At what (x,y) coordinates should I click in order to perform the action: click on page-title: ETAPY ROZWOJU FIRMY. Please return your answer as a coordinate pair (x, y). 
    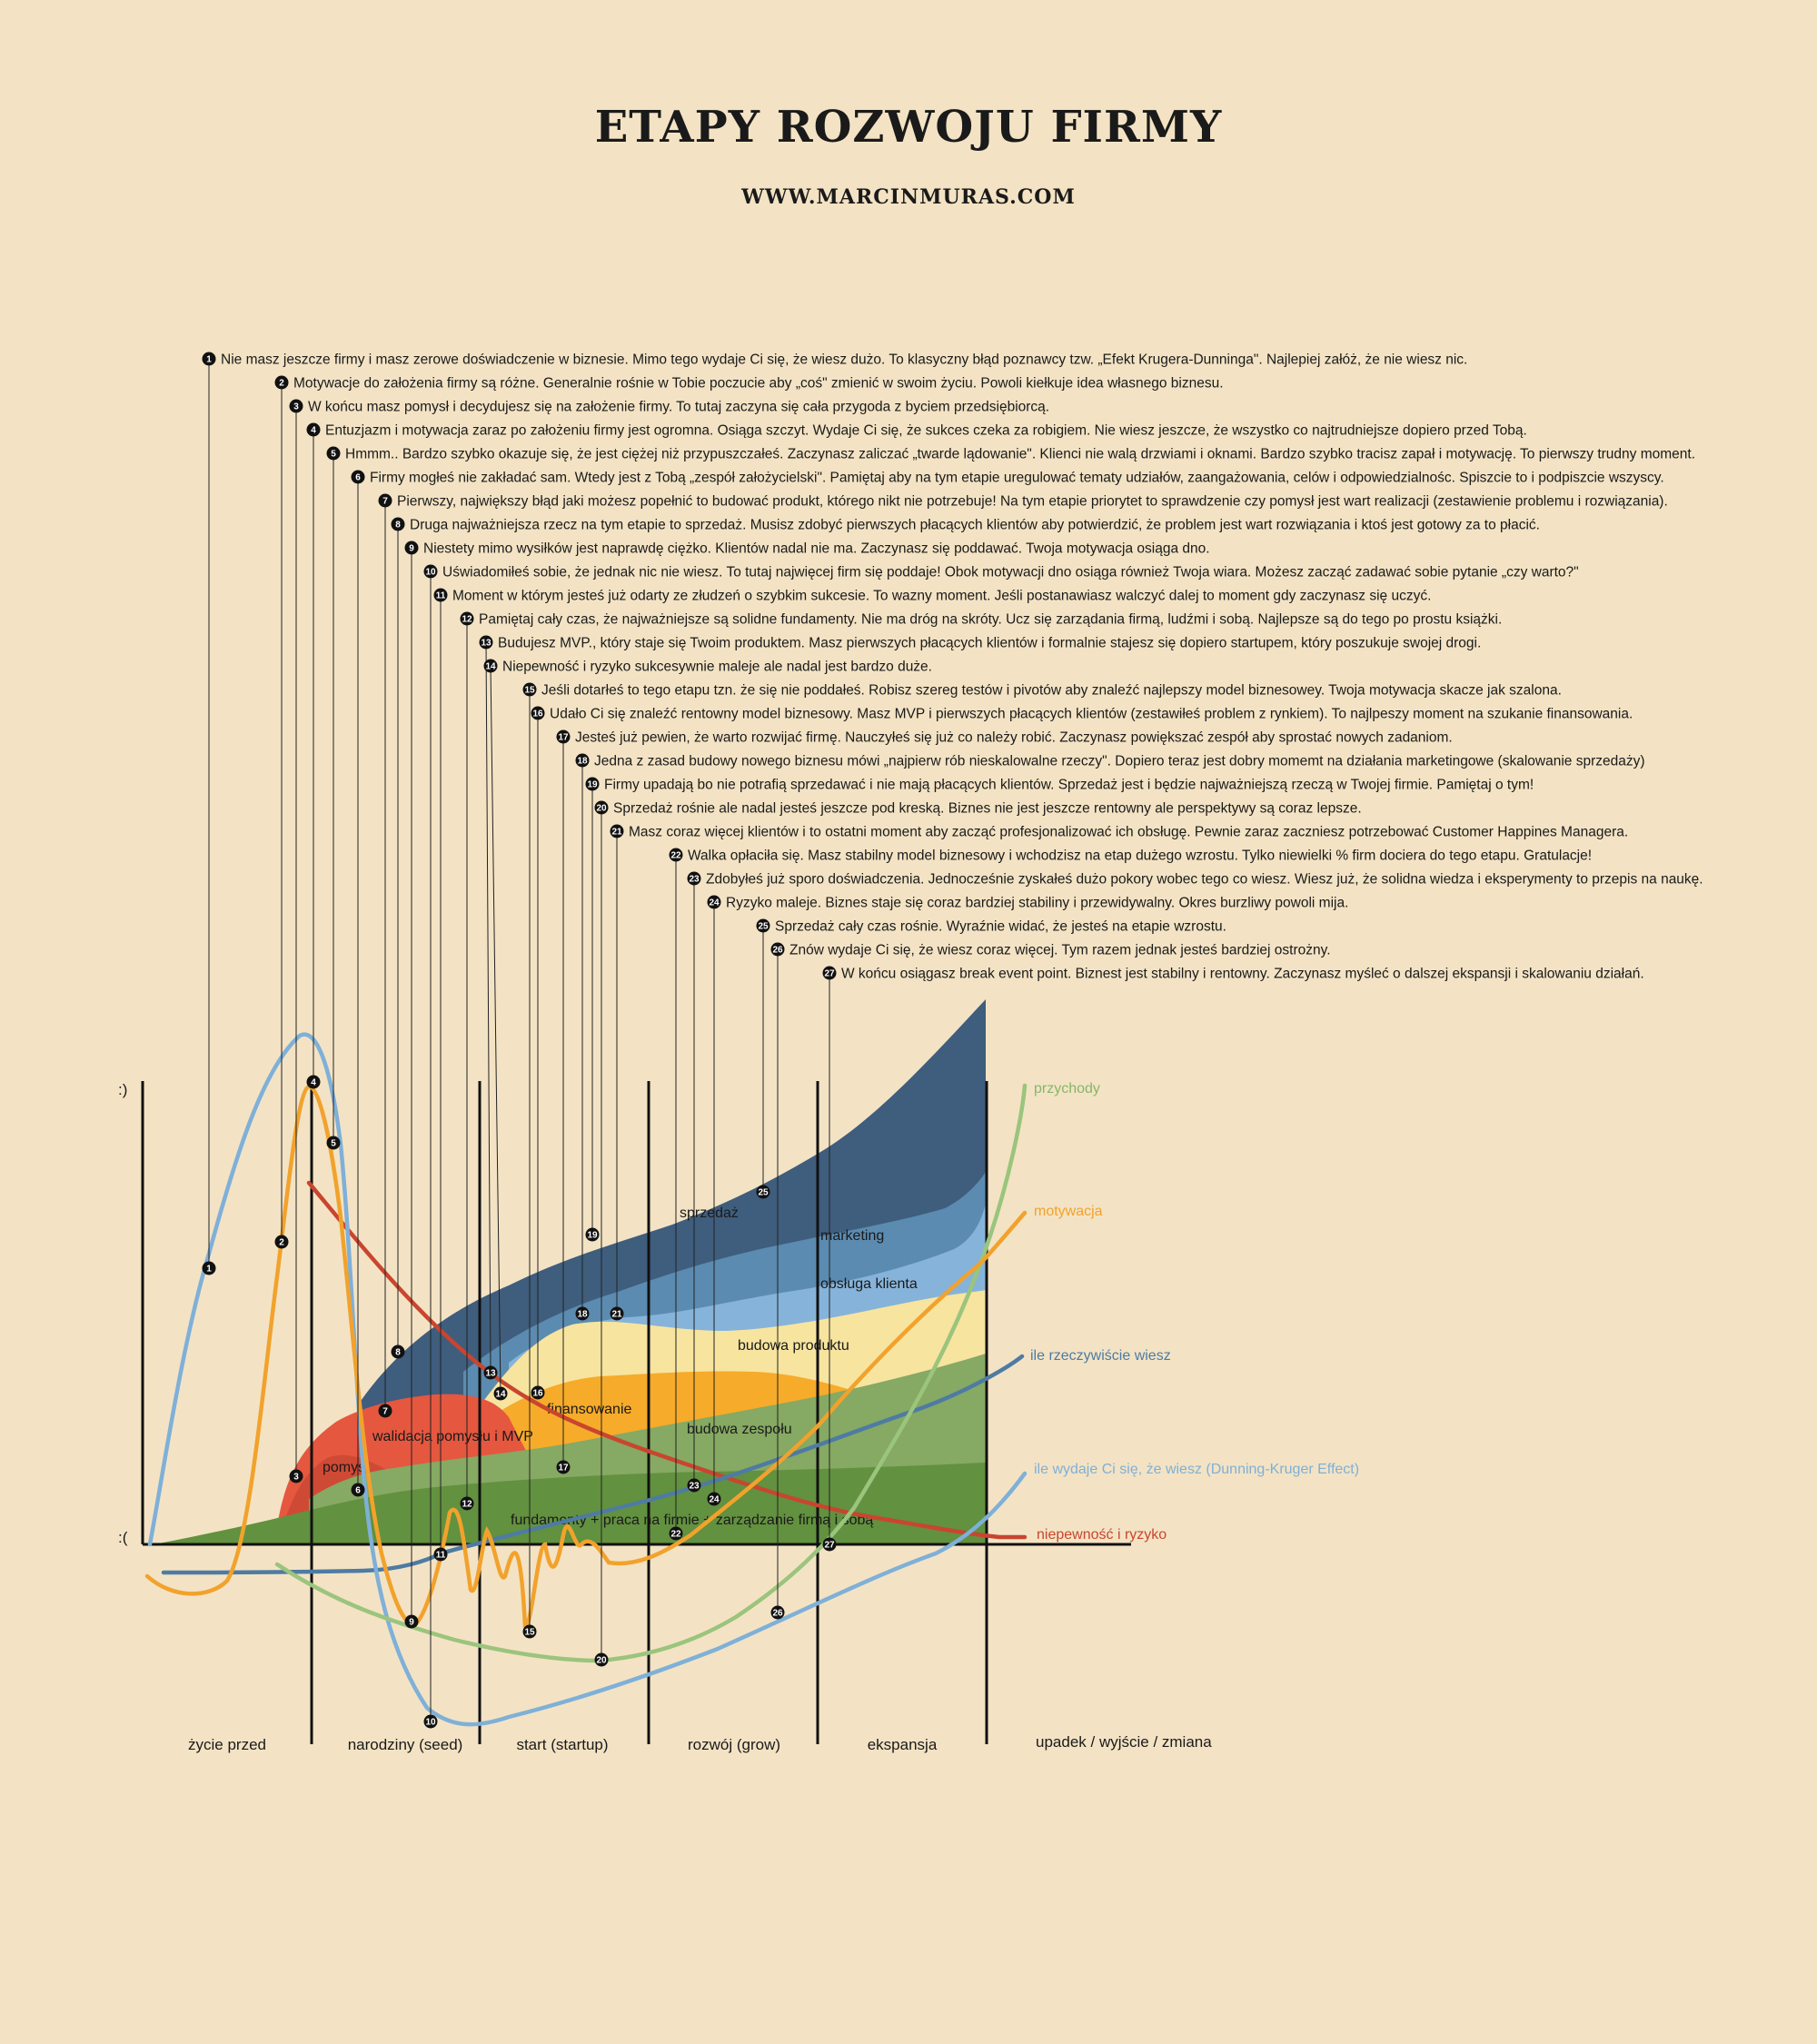
    Looking at the image, I should click on (908, 127).